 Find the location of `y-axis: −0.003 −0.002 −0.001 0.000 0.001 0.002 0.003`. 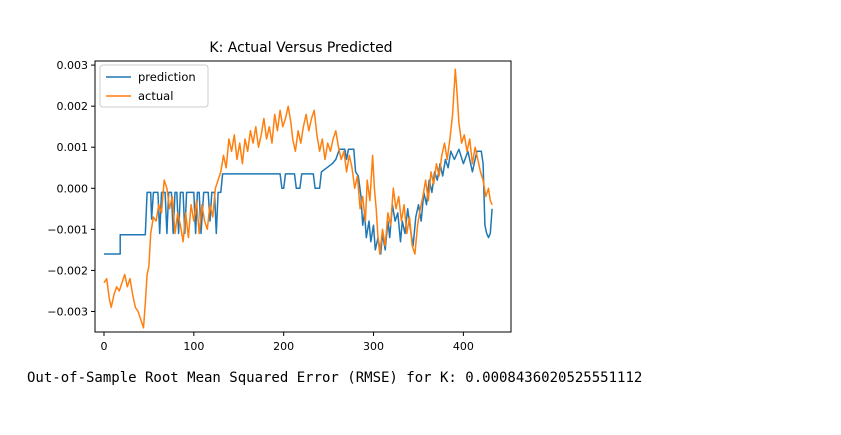

y-axis: −0.003 −0.002 −0.001 0.000 0.001 0.002 0.003 is located at coordinates (71, 188).